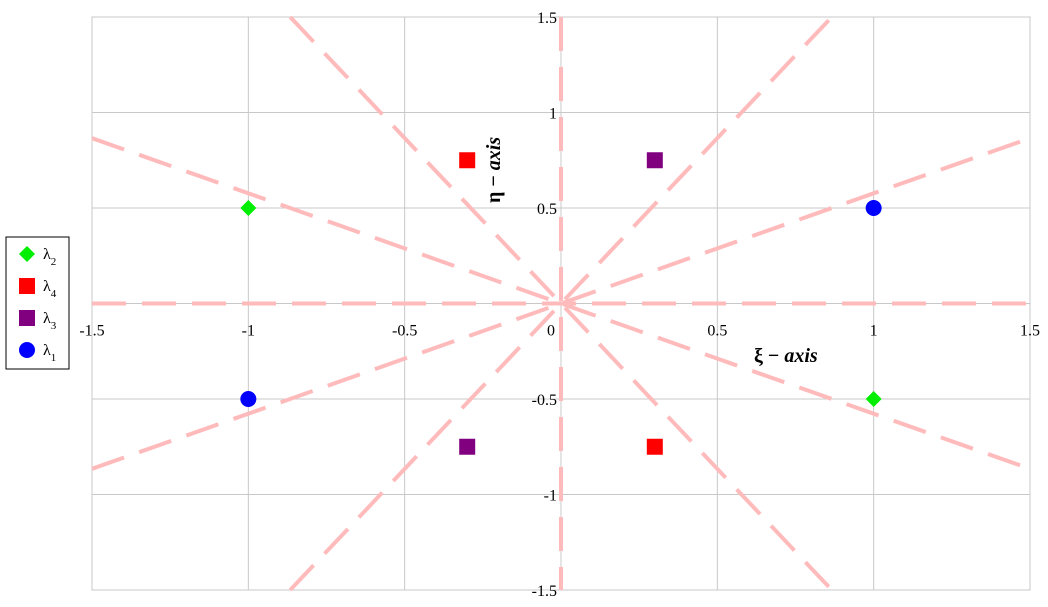 The image size is (1048, 607). I want to click on y-tick-label: -1, so click(550, 496).